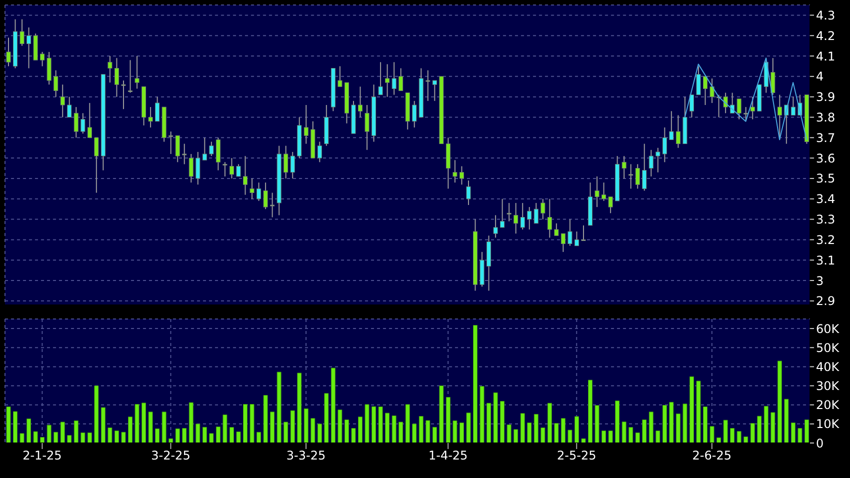  Describe the element at coordinates (448, 455) in the screenshot. I see `x-tick-label: 1-4-25` at that location.